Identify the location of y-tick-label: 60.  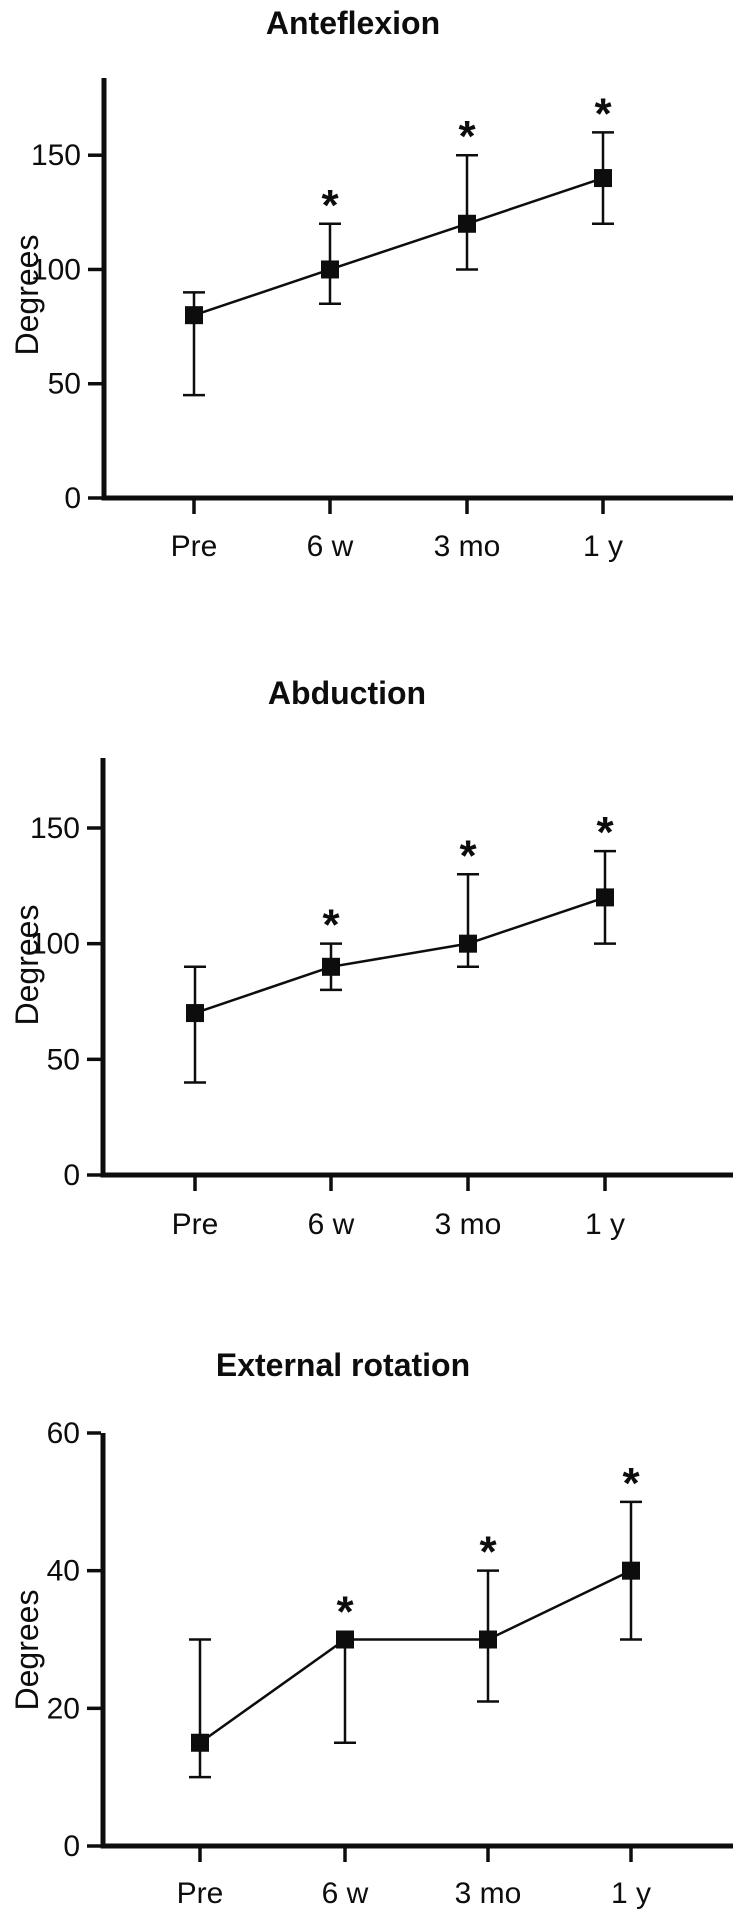
(63, 1433).